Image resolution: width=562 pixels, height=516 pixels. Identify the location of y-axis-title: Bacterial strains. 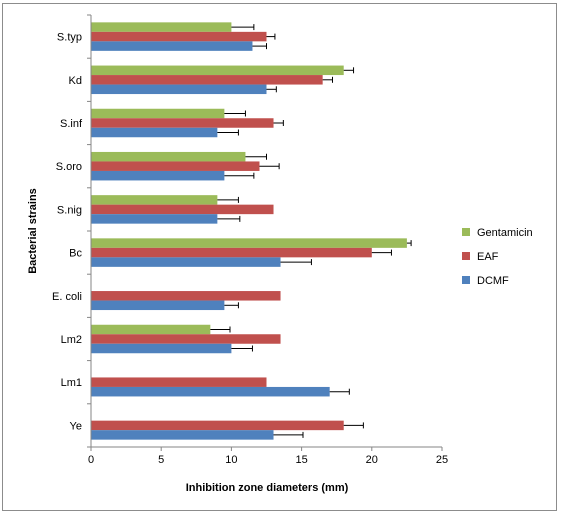
(33, 231).